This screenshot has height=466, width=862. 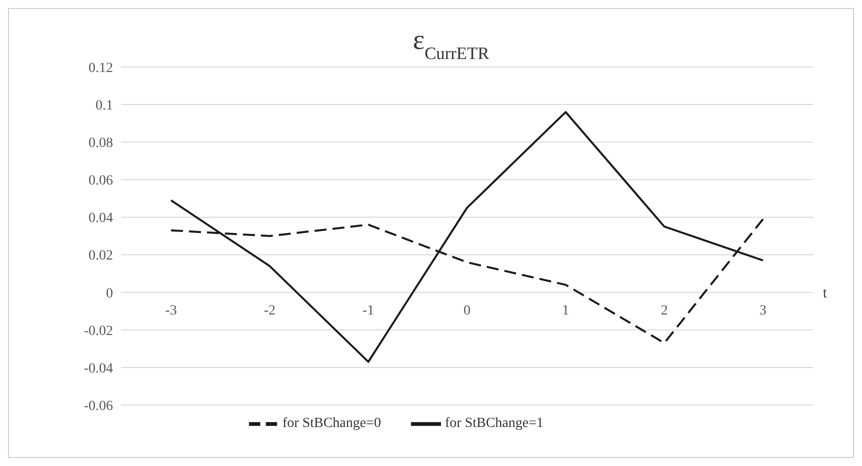 I want to click on y-tick-label: 0.12, so click(x=100, y=68).